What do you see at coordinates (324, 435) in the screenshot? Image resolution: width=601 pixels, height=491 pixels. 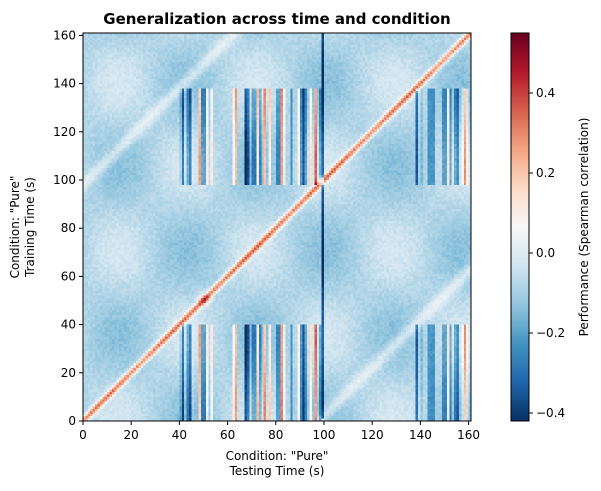 I see `x-tick-label: 100` at bounding box center [324, 435].